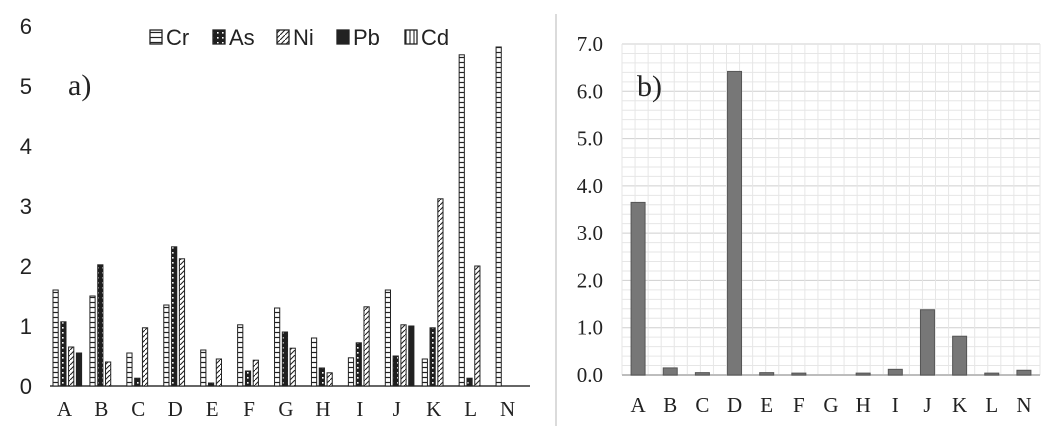 This screenshot has width=1046, height=426. Describe the element at coordinates (108, 374) in the screenshot. I see `bar-ni-b` at that location.